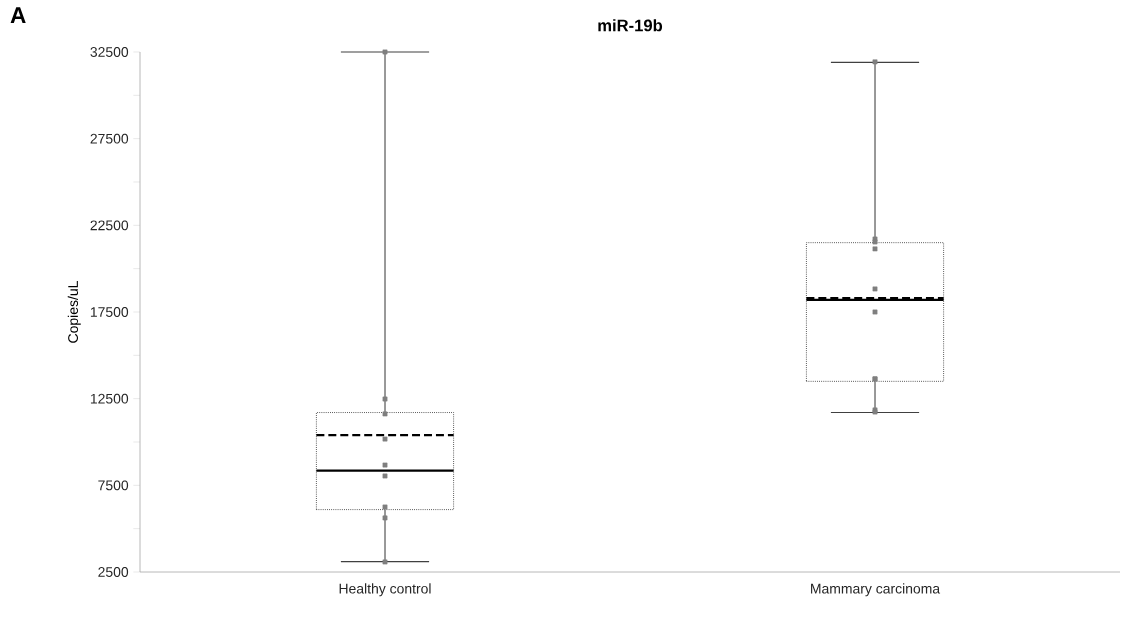 The width and height of the screenshot is (1122, 640). What do you see at coordinates (74, 312) in the screenshot?
I see `y-axis-title: Copies/uL` at bounding box center [74, 312].